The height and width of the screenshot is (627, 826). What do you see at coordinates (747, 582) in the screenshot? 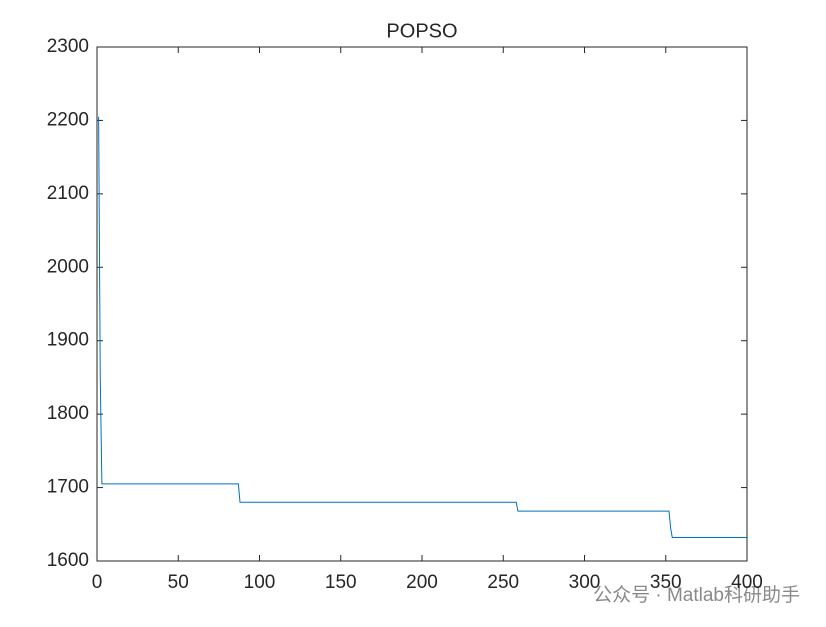
I see `x-tick-label: 400` at bounding box center [747, 582].